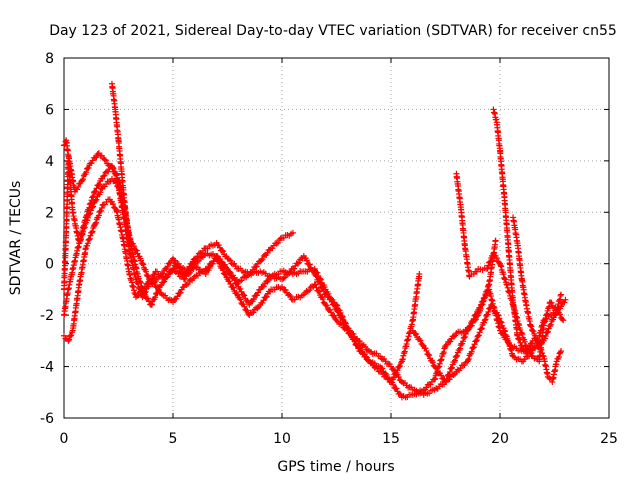  I want to click on y-tick-label: 6, so click(49, 110).